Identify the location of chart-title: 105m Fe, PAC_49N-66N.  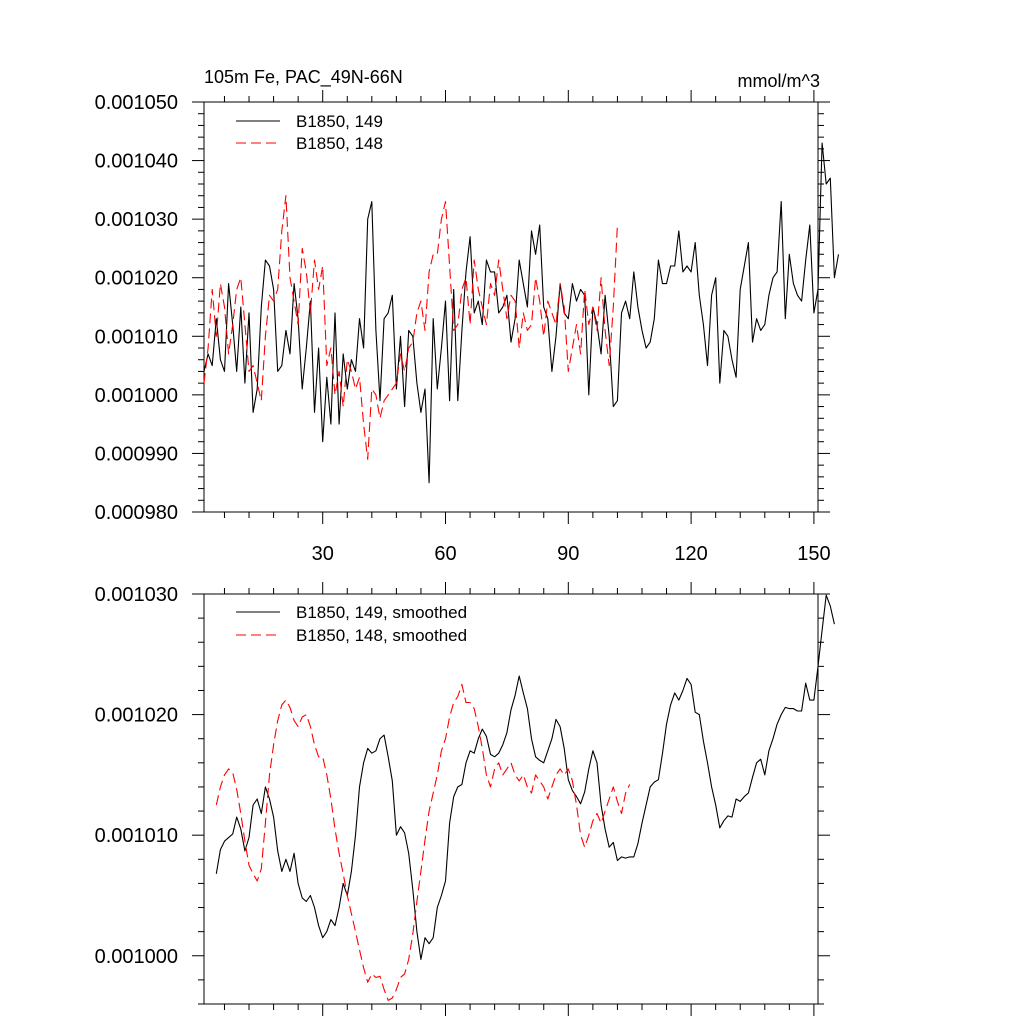
(303, 77).